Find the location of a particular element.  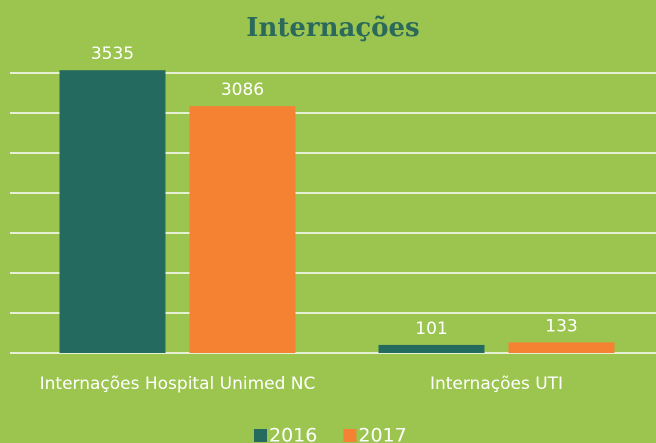

x-tick-label: Internações UTI is located at coordinates (496, 384).